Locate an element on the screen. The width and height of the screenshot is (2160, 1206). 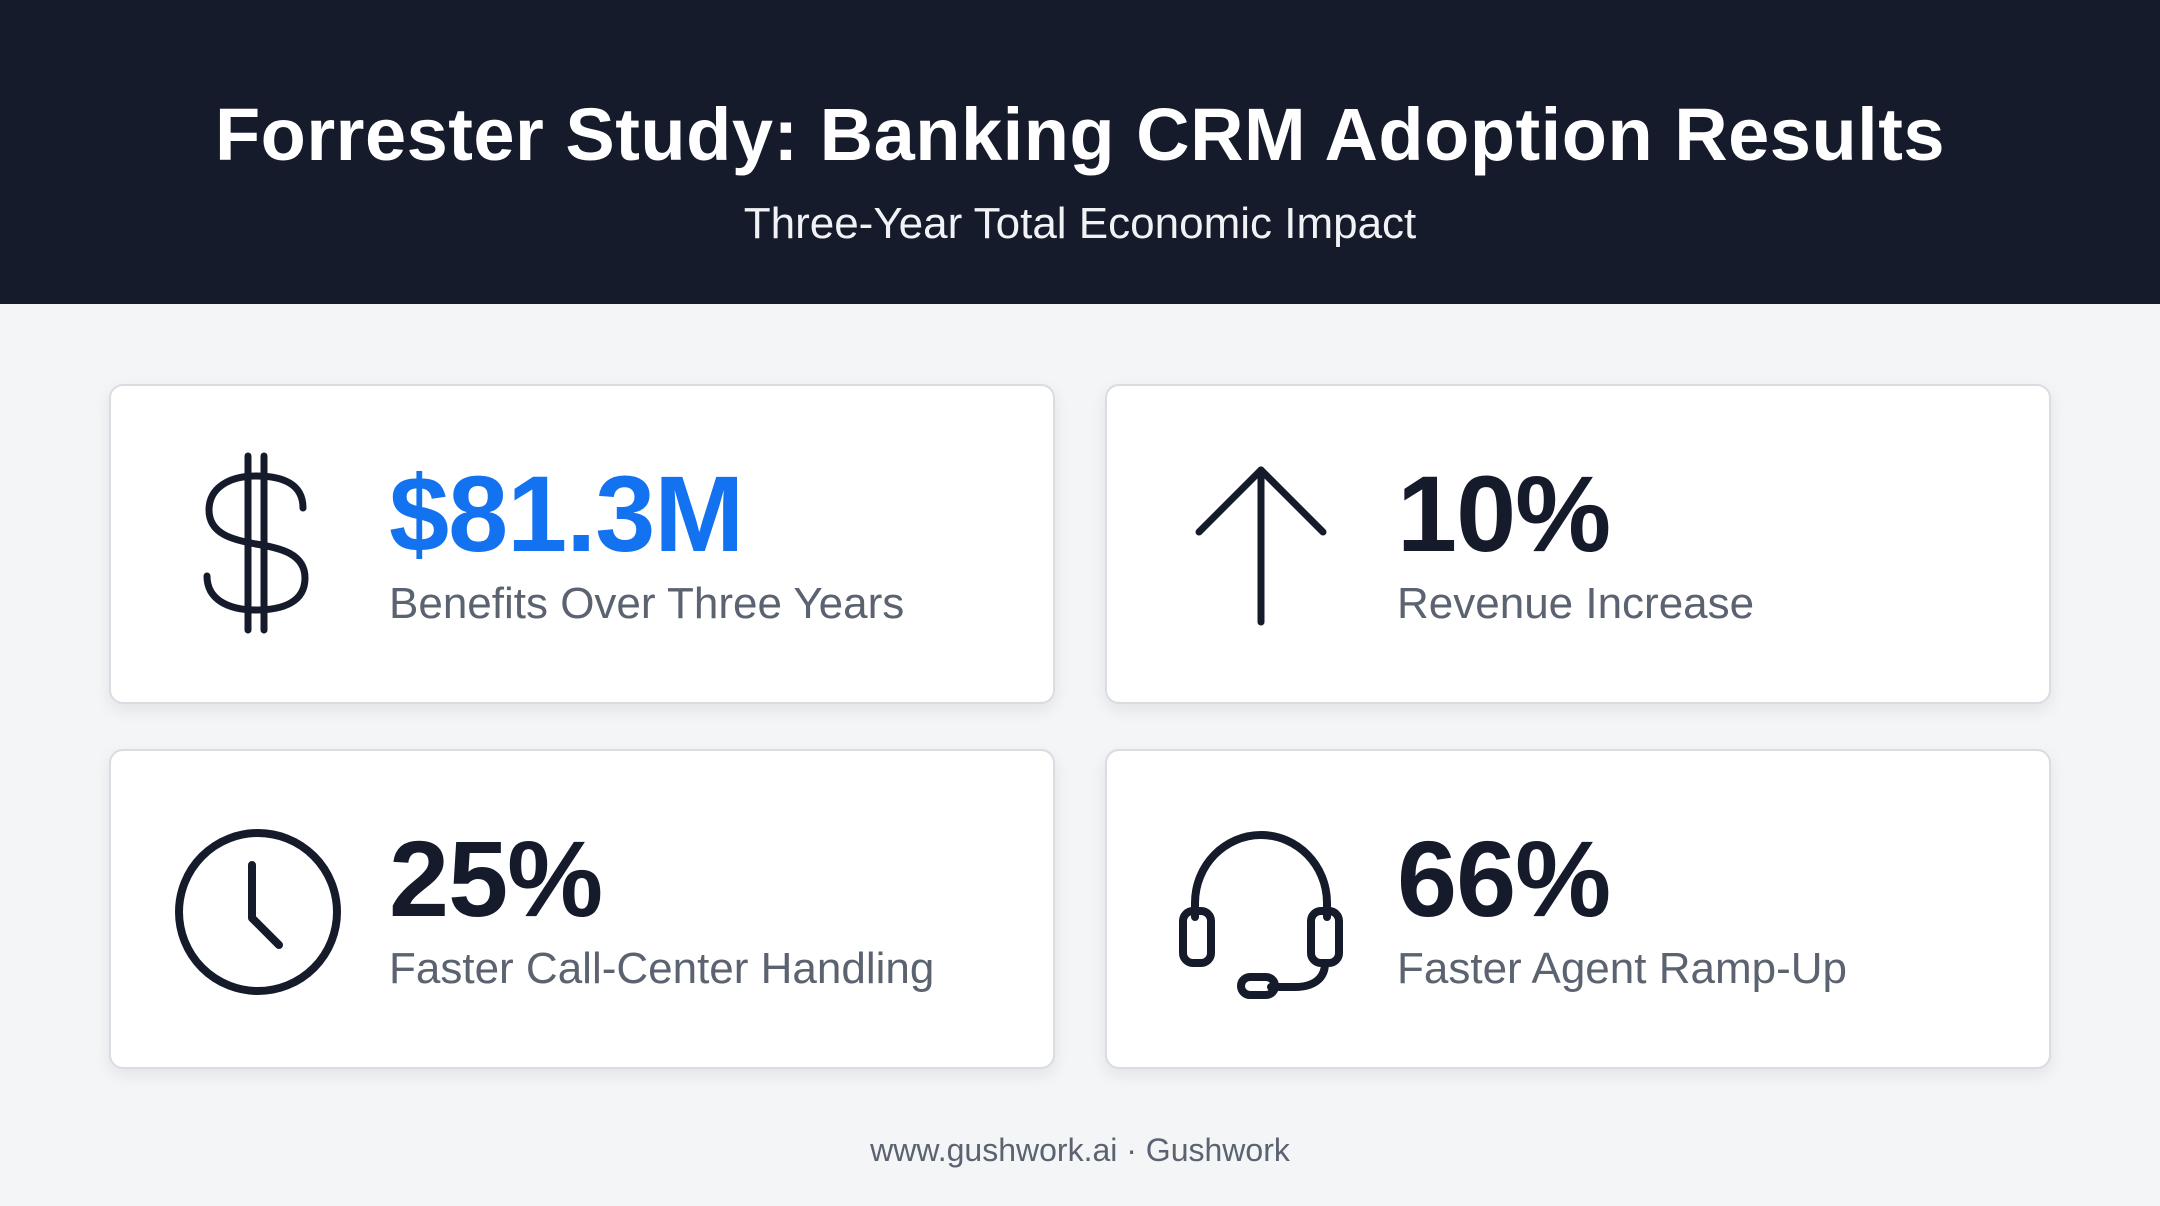
stat-card-agent-rampup: 66% Faster Agent Ramp-Up is located at coordinates (1578, 909).